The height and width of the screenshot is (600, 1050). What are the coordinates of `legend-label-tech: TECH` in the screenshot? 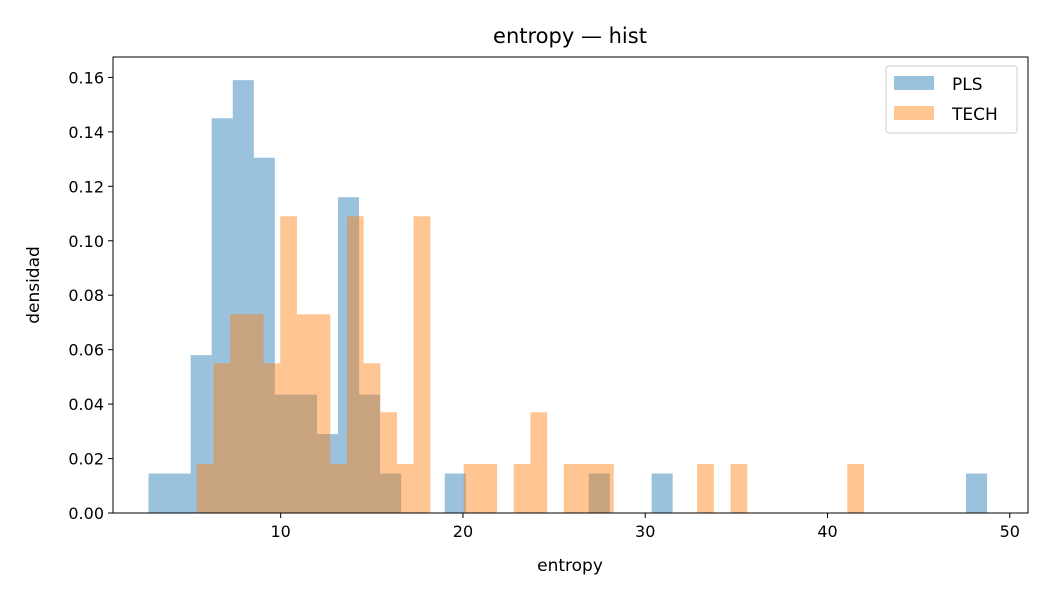 It's located at (974, 115).